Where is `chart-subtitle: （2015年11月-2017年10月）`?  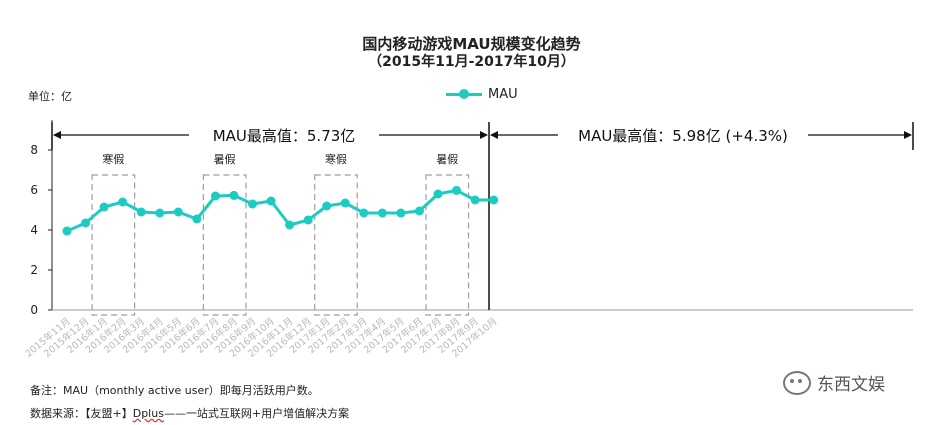
chart-subtitle: （2015年11月-2017年10月） is located at coordinates (471, 62).